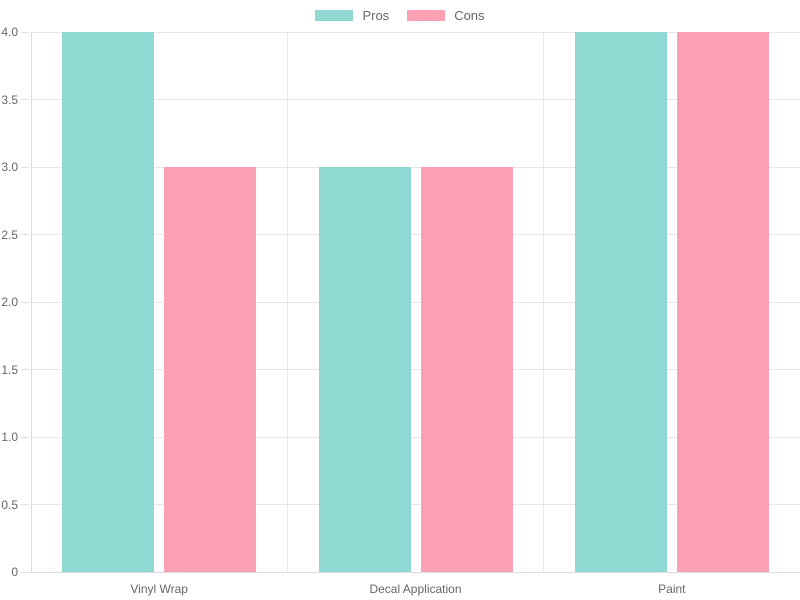  I want to click on y-tick-label: 2.5, so click(9, 234).